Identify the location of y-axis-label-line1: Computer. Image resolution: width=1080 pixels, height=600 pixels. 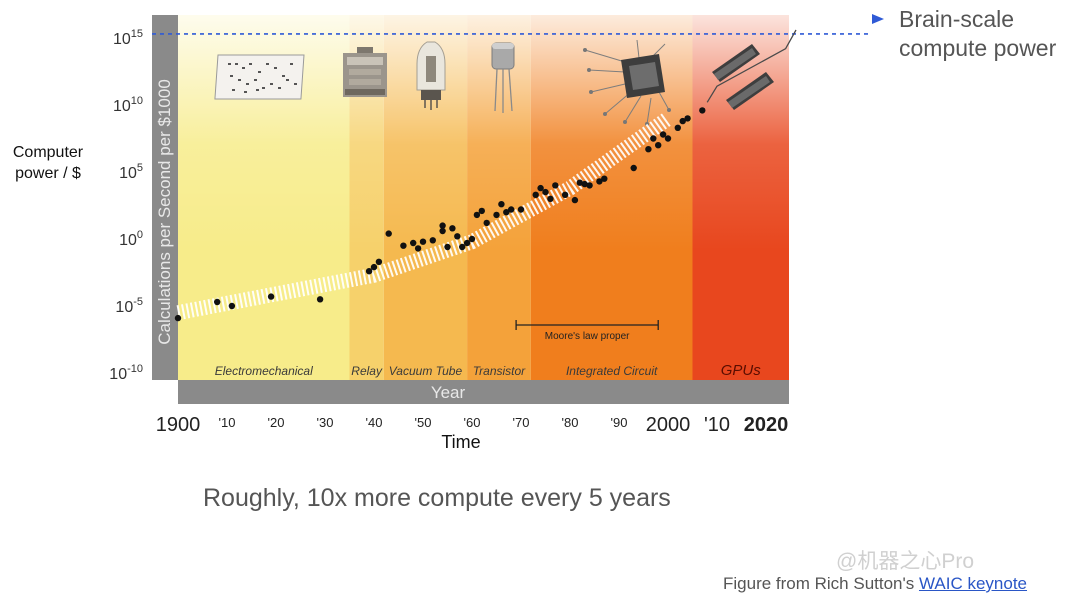
(48, 152).